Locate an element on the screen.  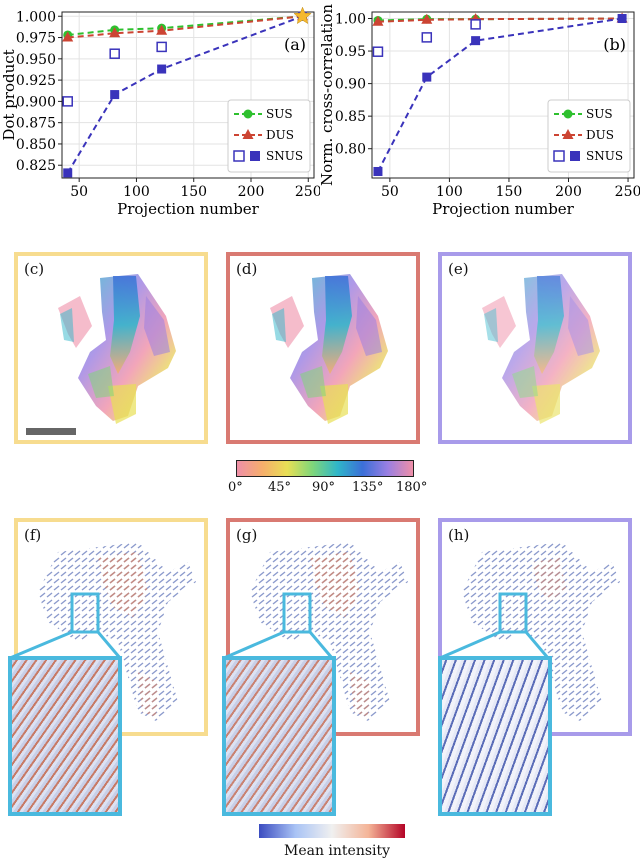
reference-star is located at coordinates (302, 15).